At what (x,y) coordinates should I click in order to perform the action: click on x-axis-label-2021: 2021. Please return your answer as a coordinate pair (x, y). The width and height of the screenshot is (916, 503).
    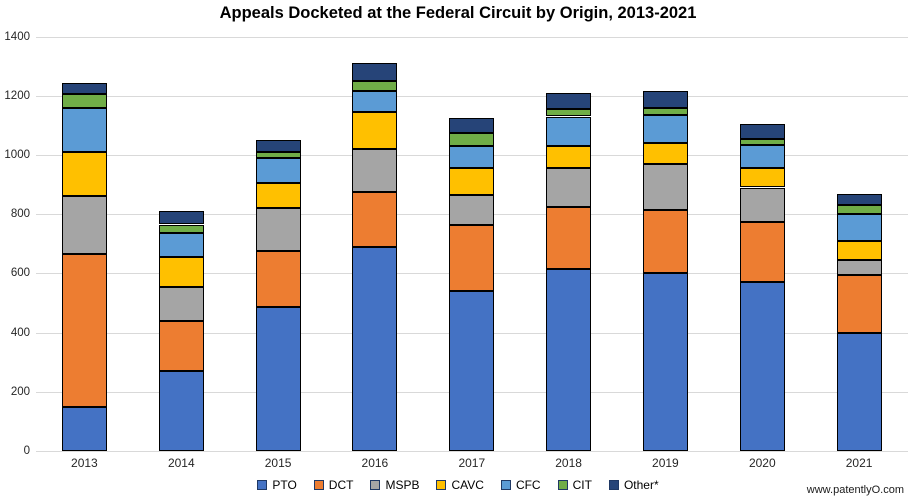
    Looking at the image, I should click on (859, 463).